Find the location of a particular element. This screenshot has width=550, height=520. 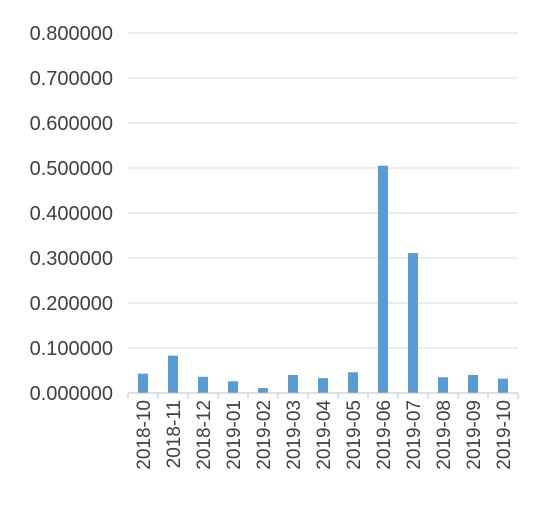

x-tick-label: 2018-12 is located at coordinates (204, 435).